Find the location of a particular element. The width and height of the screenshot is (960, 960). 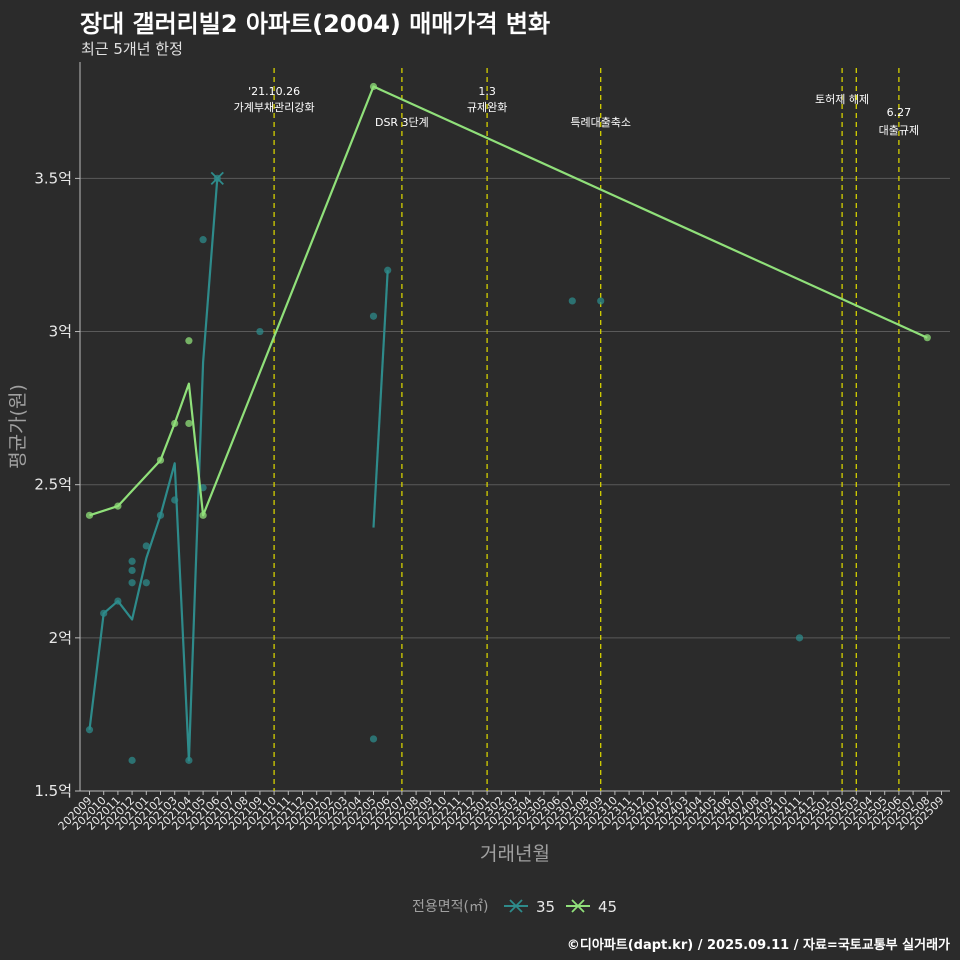

legend-title: 전용면적(㎡) is located at coordinates (450, 907).